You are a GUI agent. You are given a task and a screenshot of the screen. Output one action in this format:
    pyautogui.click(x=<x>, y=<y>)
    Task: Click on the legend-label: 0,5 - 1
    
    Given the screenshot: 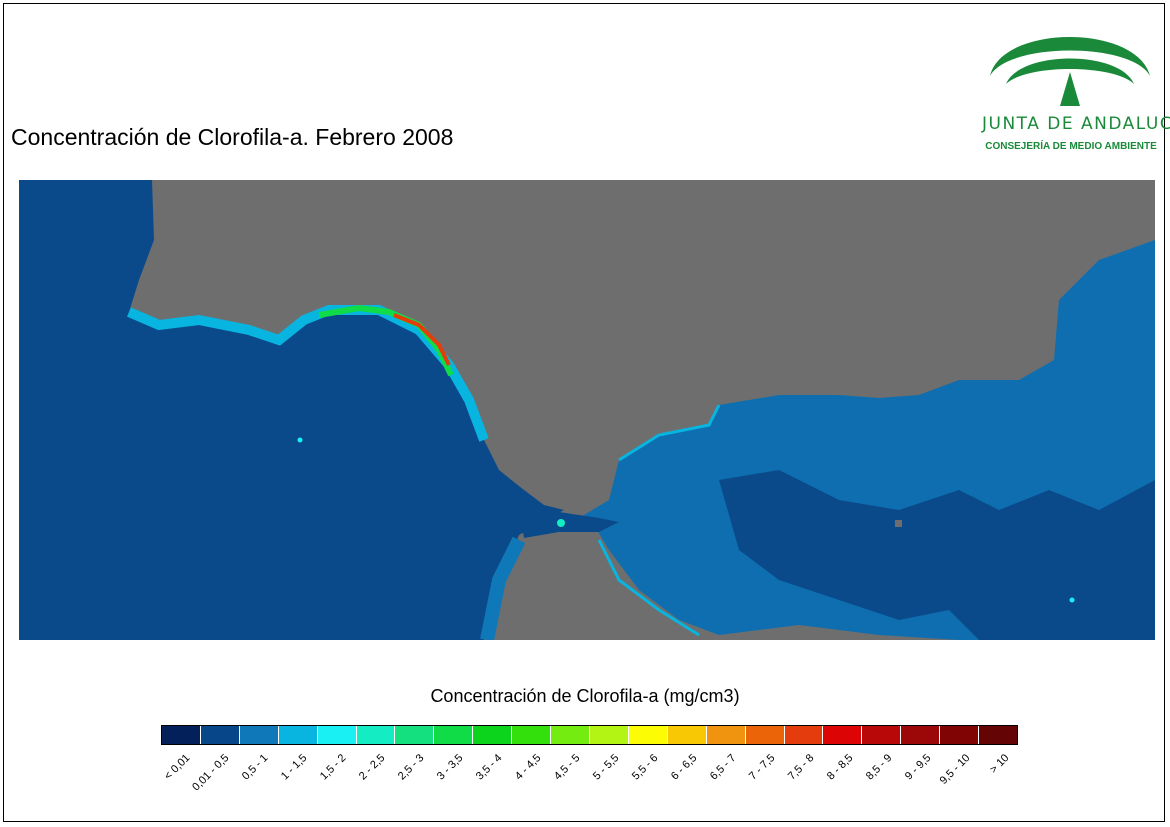 What is the action you would take?
    pyautogui.click(x=255, y=767)
    